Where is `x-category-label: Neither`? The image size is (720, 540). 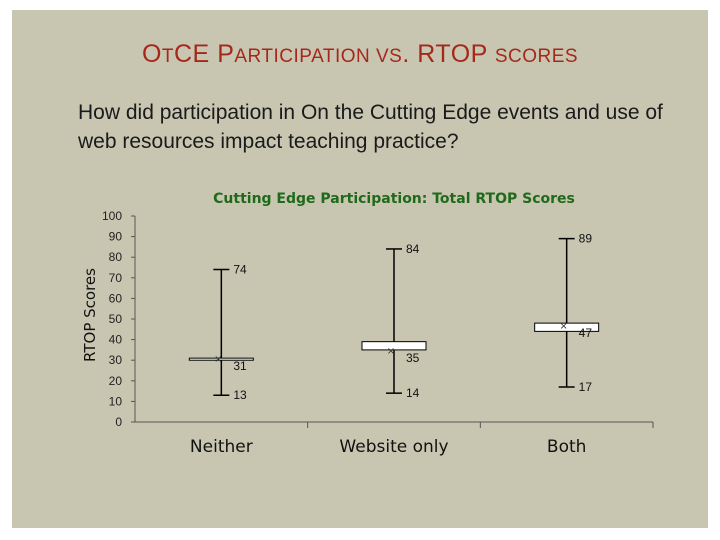
x-category-label: Neither is located at coordinates (221, 447).